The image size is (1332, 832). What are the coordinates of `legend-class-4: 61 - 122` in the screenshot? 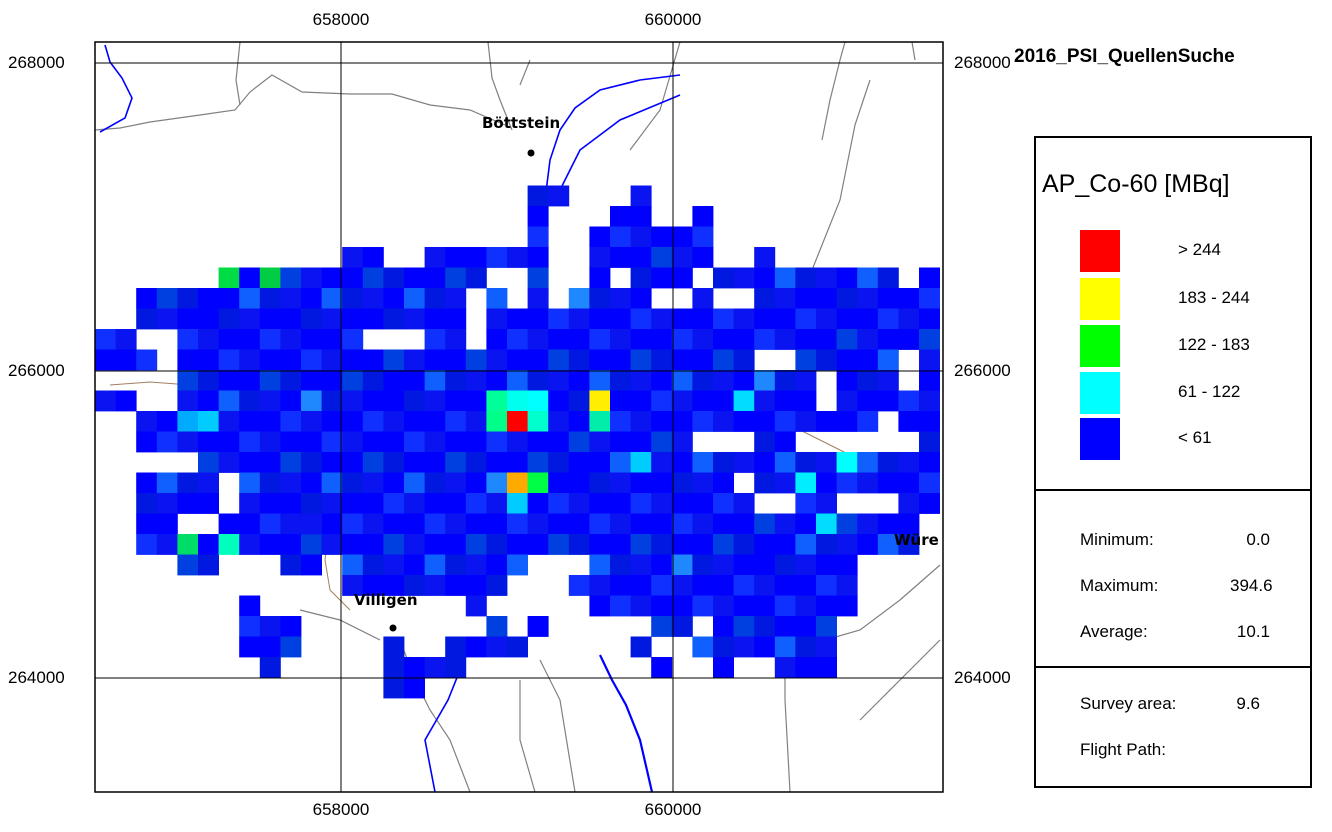 It's located at (1190, 393).